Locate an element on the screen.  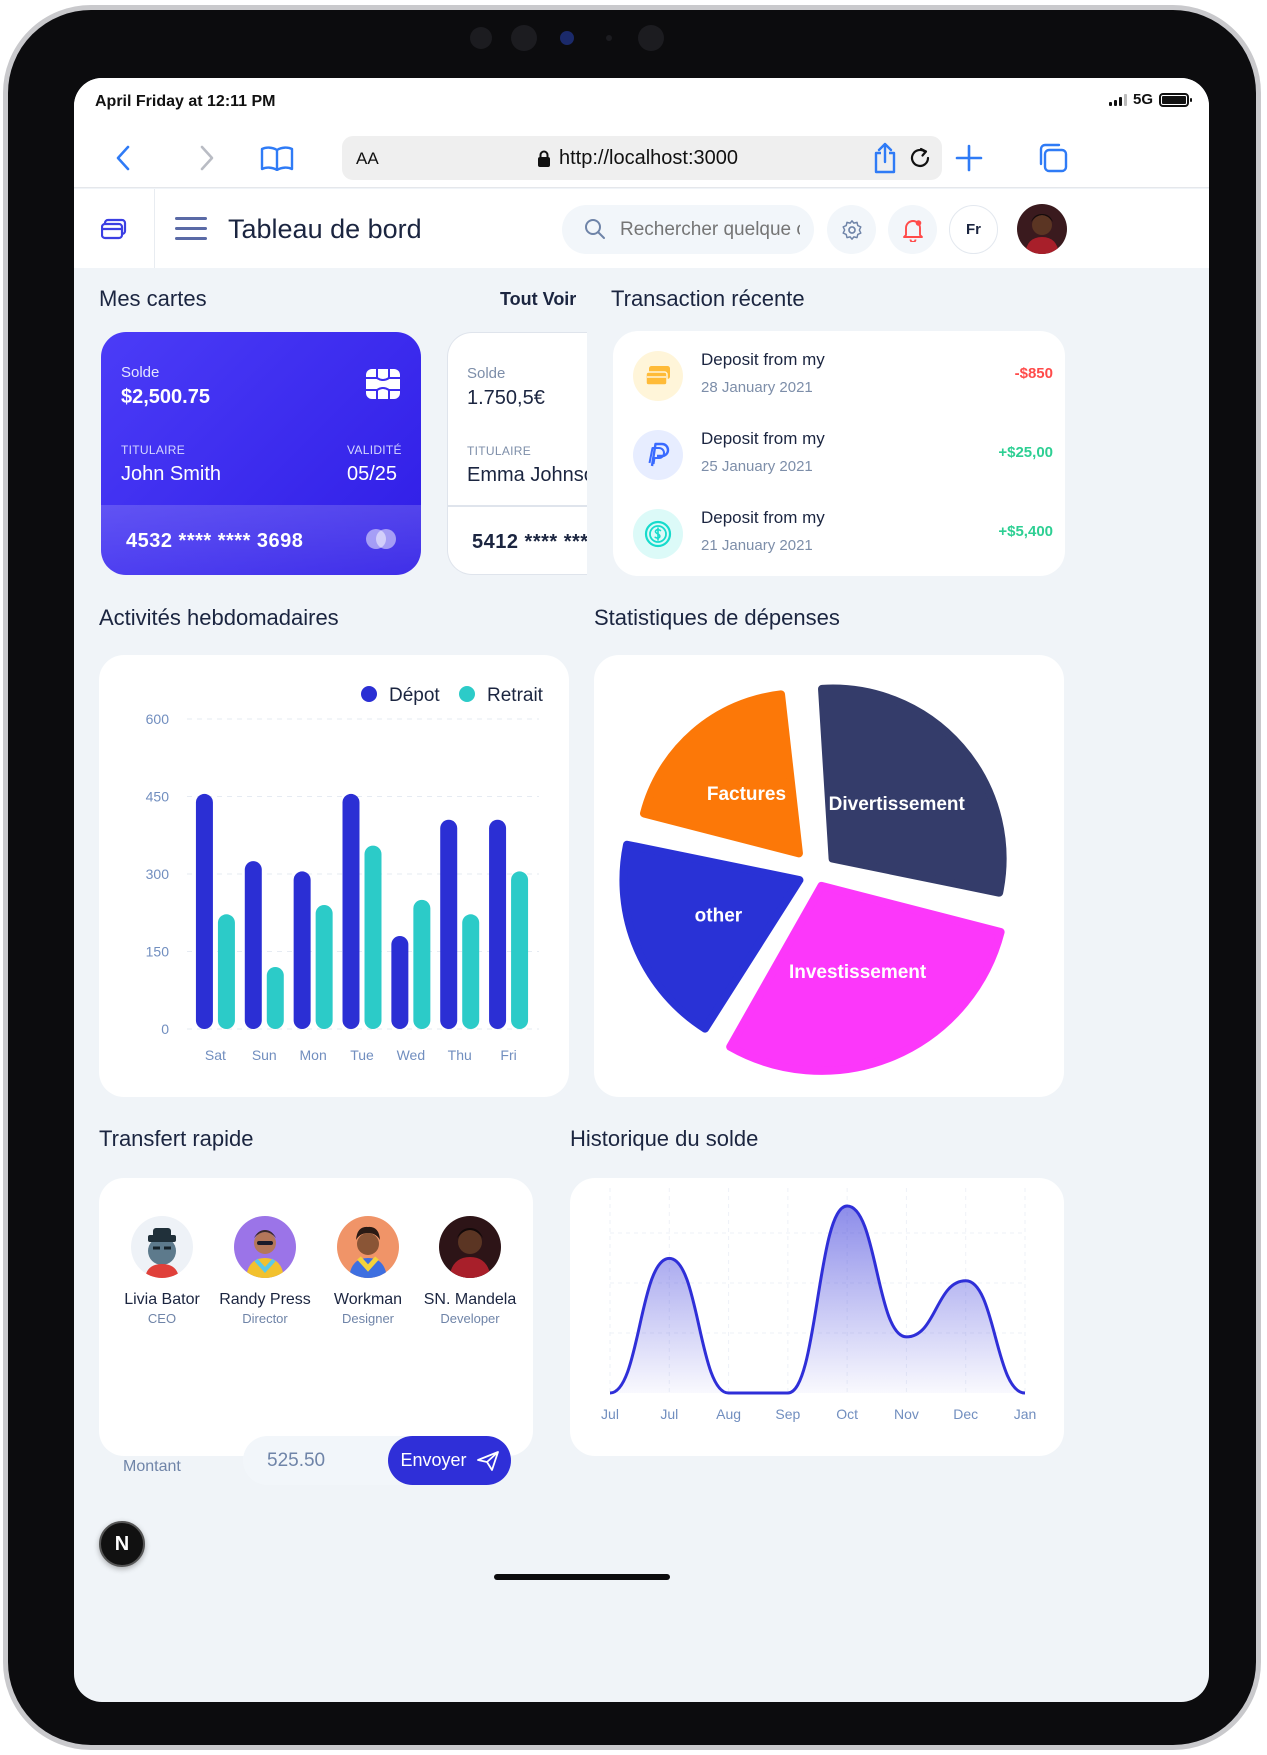
x-tick-label: Nov is located at coordinates (906, 1414).